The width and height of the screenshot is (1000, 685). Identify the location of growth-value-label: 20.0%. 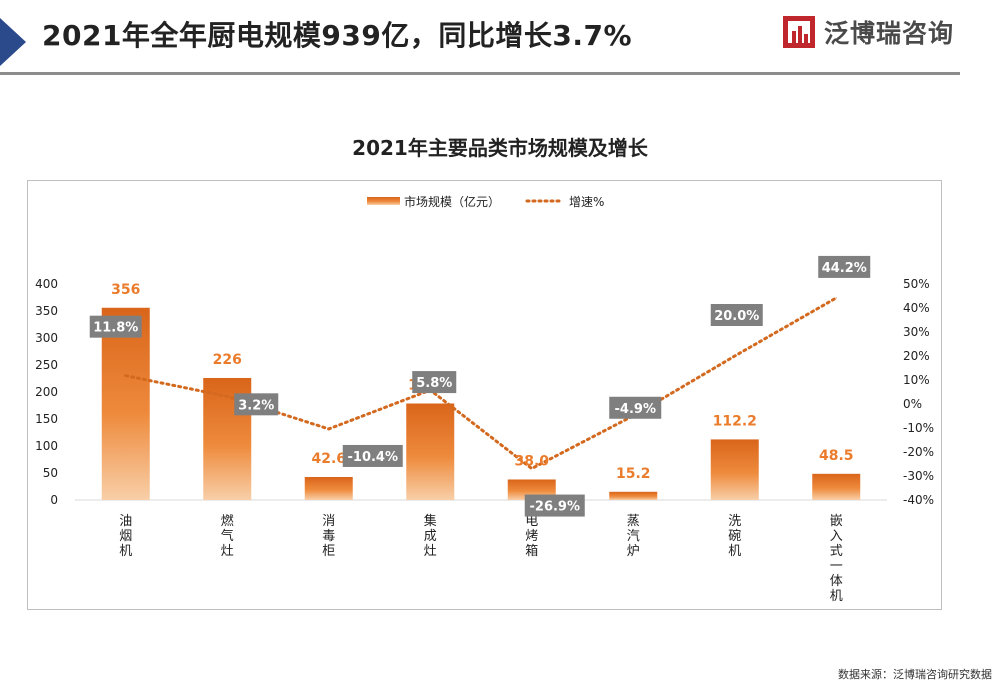
(736, 316).